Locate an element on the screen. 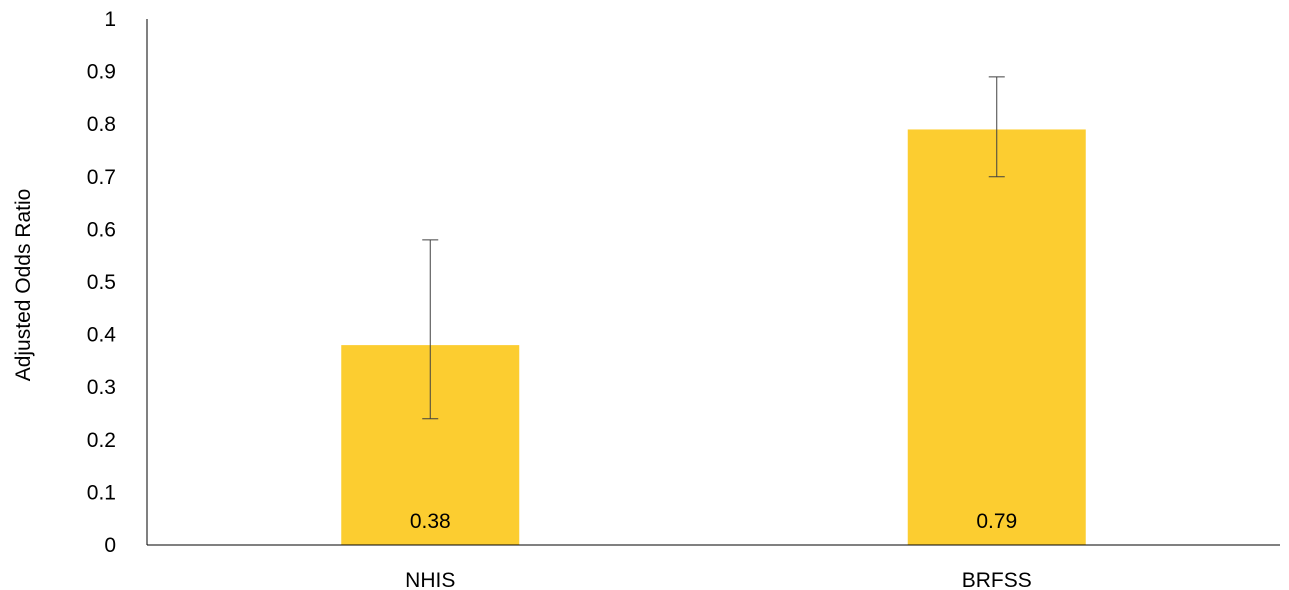  y-axis-ticks: 0 0.1 0.2 0.3 0.4 0.5 0.6 0.7 0.8 0.9 1 is located at coordinates (102, 282).